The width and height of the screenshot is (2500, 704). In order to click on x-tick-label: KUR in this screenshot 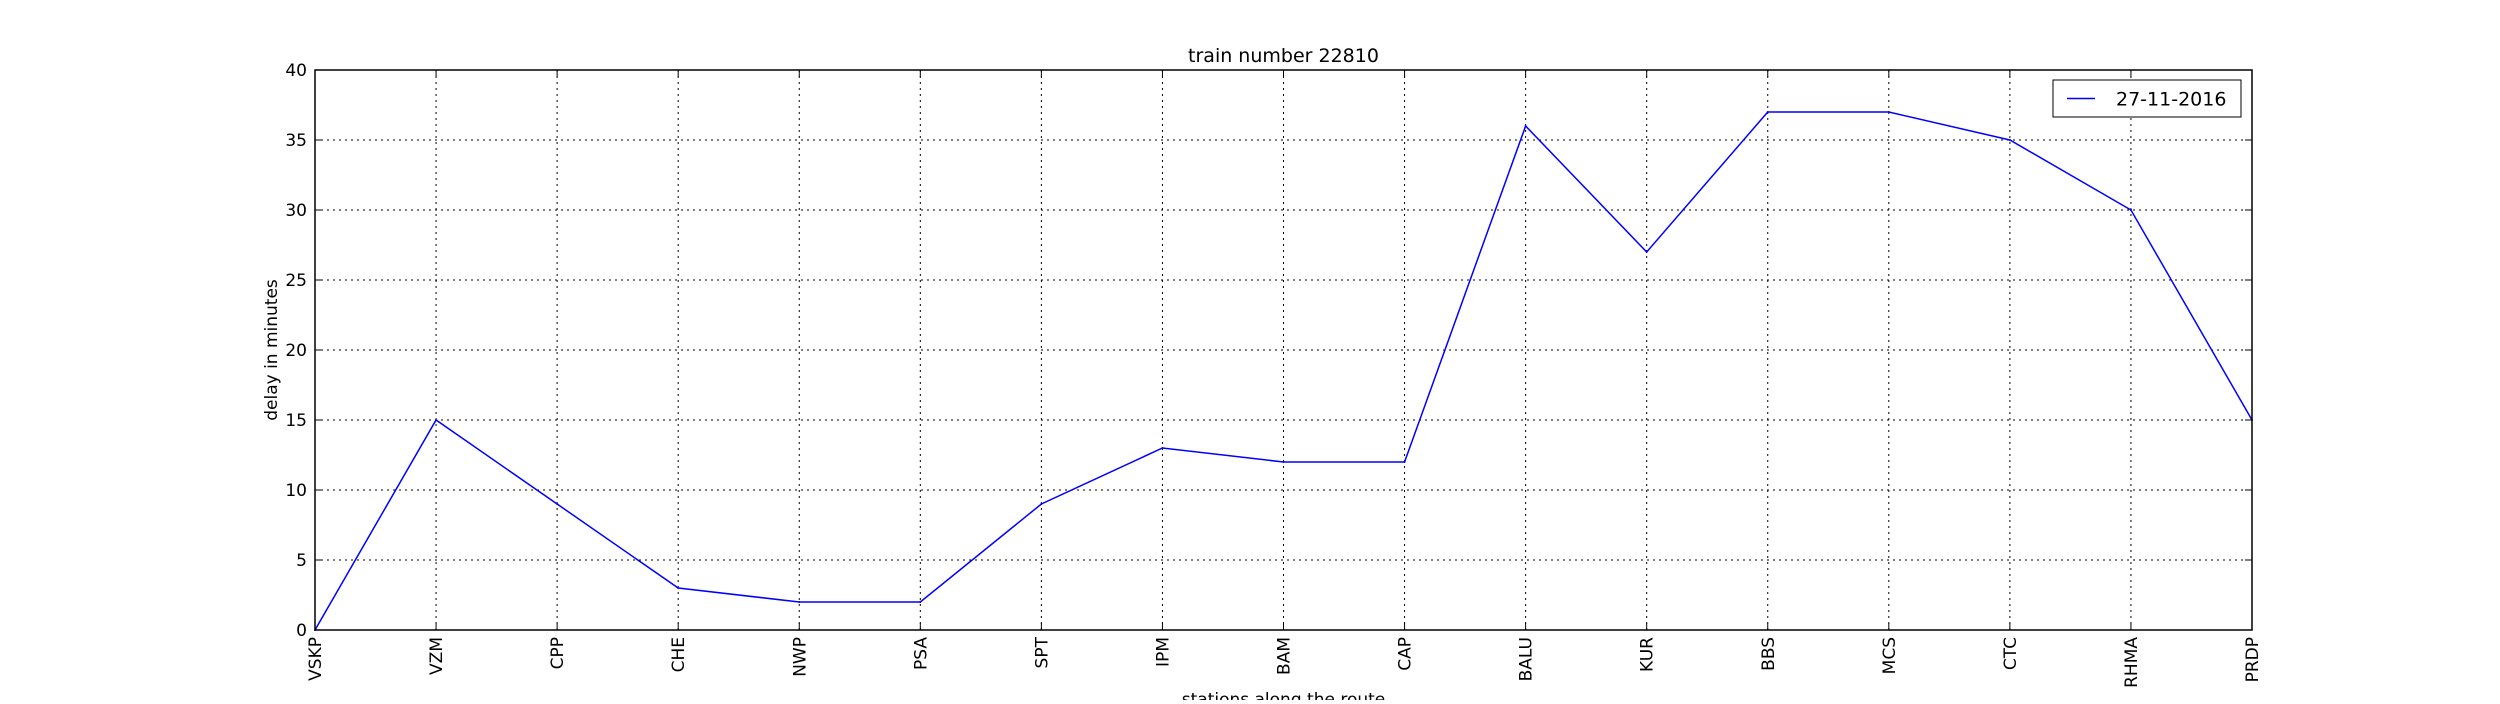, I will do `click(1648, 654)`.